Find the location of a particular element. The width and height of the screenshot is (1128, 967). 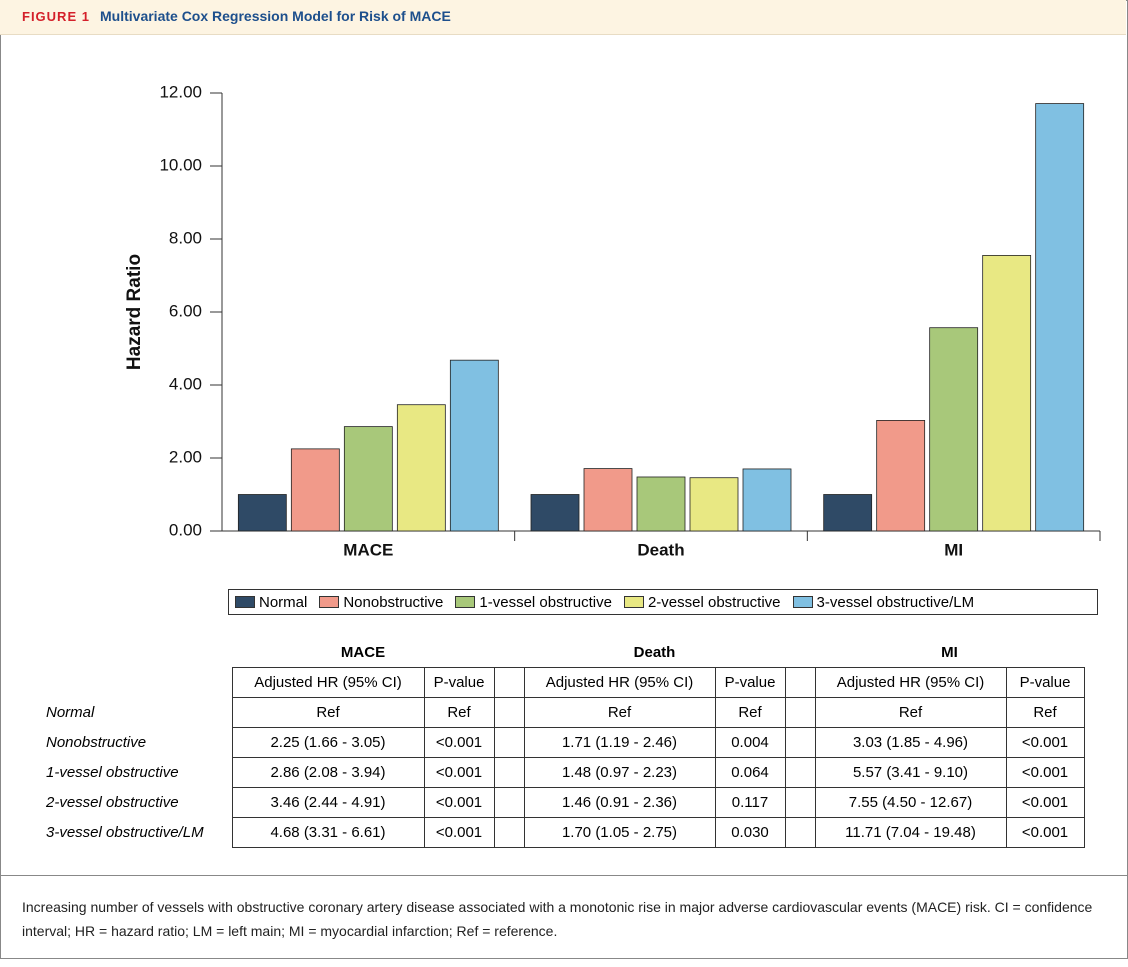

y-tick-label: 0.00 is located at coordinates (185, 529).